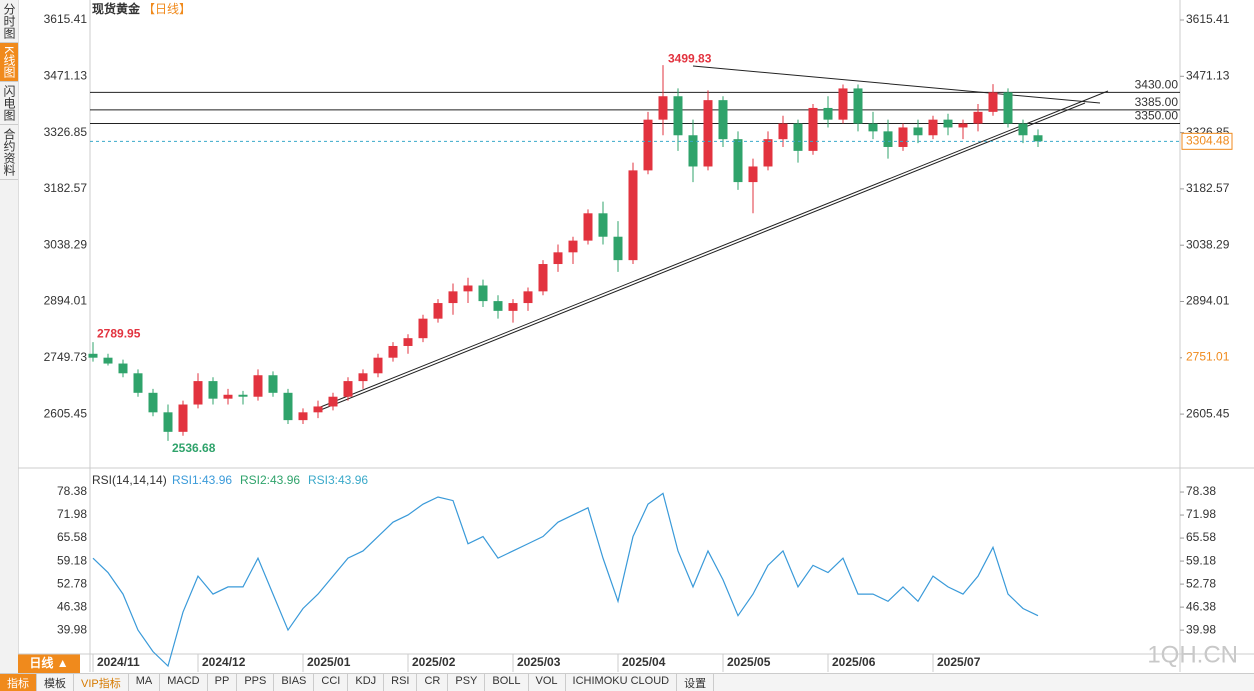 Image resolution: width=1254 pixels, height=691 pixels. What do you see at coordinates (294, 682) in the screenshot?
I see `toolbar-button: BIAS` at bounding box center [294, 682].